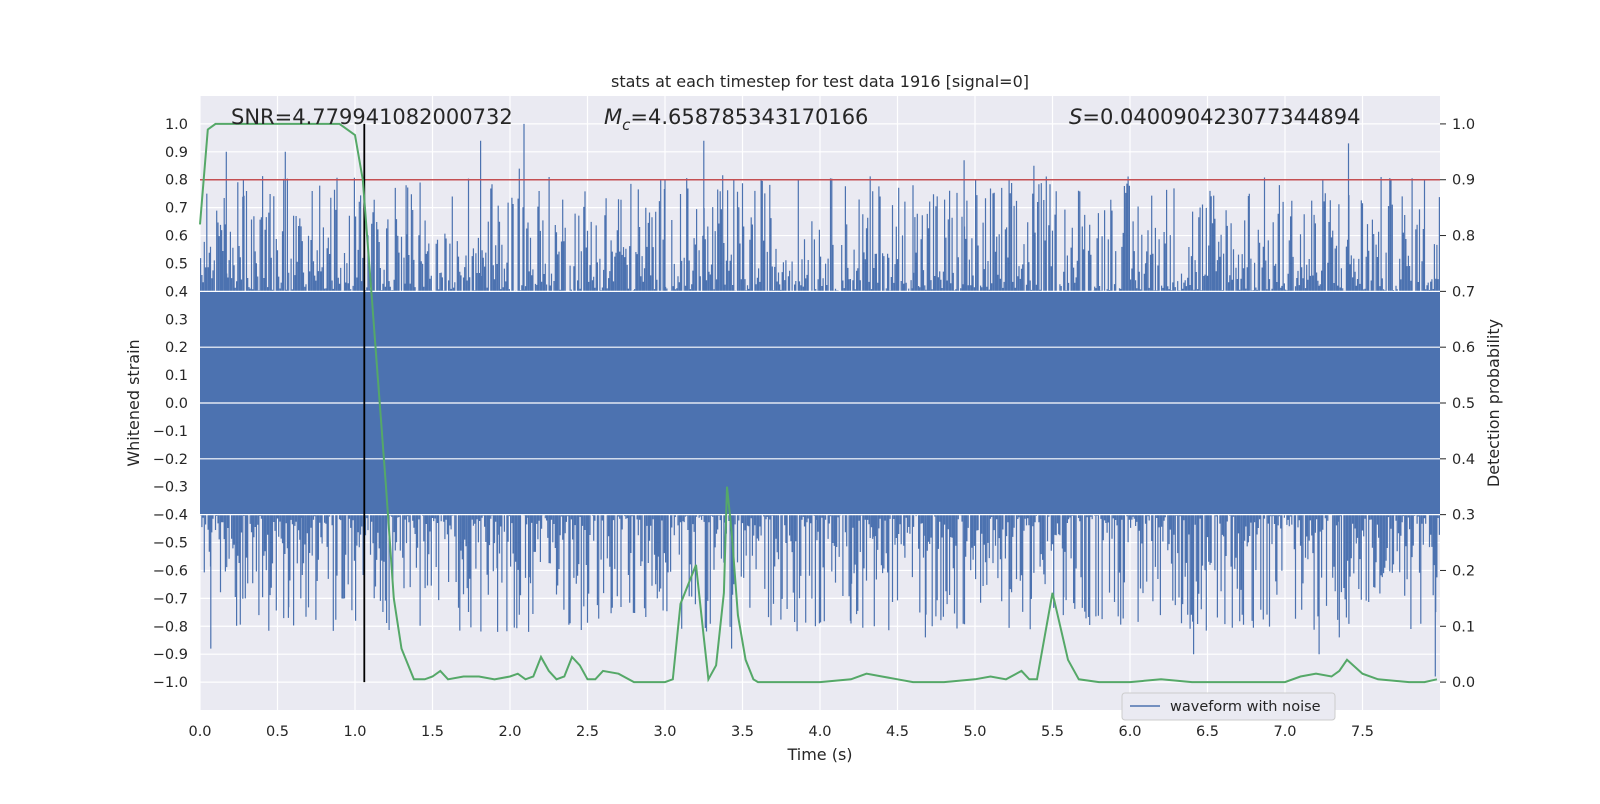 This screenshot has height=804, width=1600. Describe the element at coordinates (176, 209) in the screenshot. I see `y-left-tick-label: 0.7` at that location.